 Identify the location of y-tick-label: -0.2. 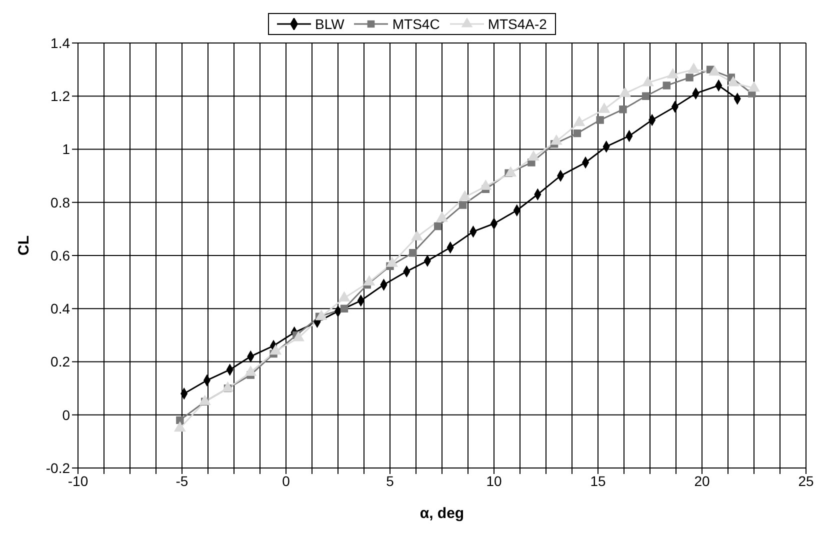
(58, 468).